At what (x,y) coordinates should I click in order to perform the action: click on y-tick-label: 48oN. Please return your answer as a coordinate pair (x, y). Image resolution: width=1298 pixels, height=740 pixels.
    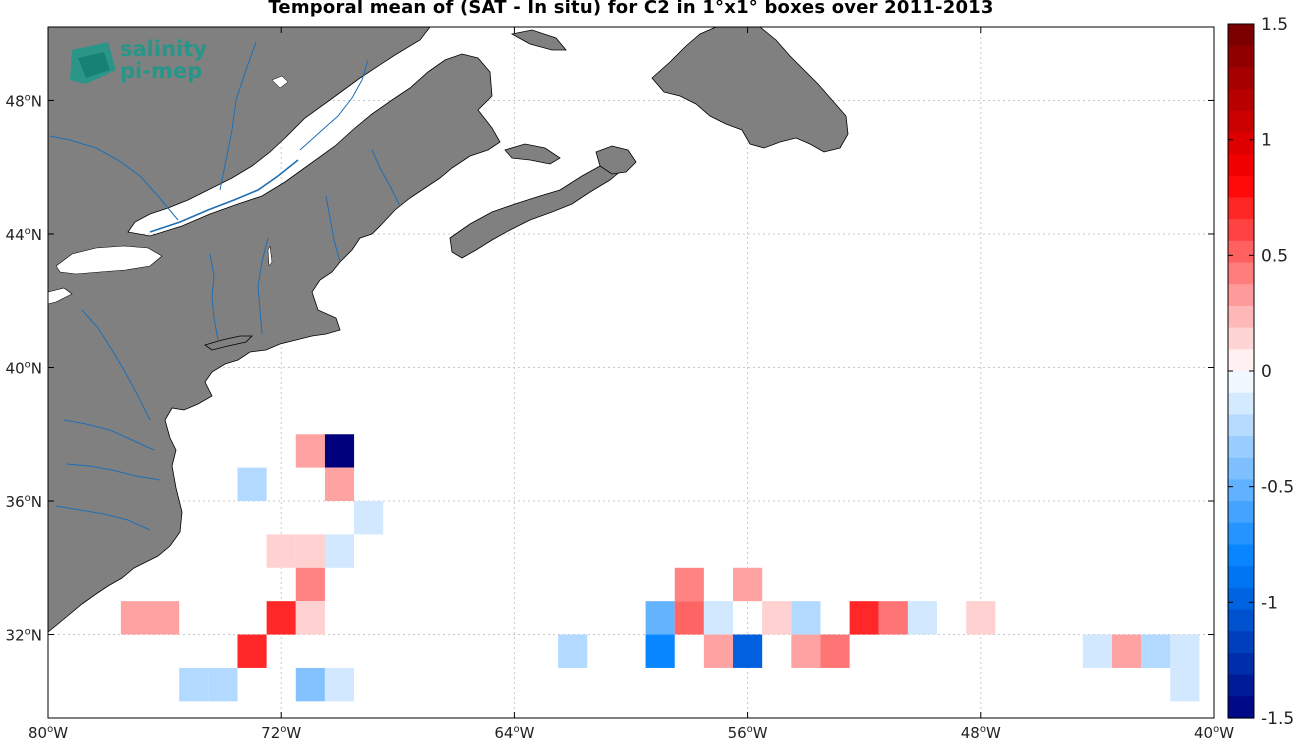
    Looking at the image, I should click on (24, 101).